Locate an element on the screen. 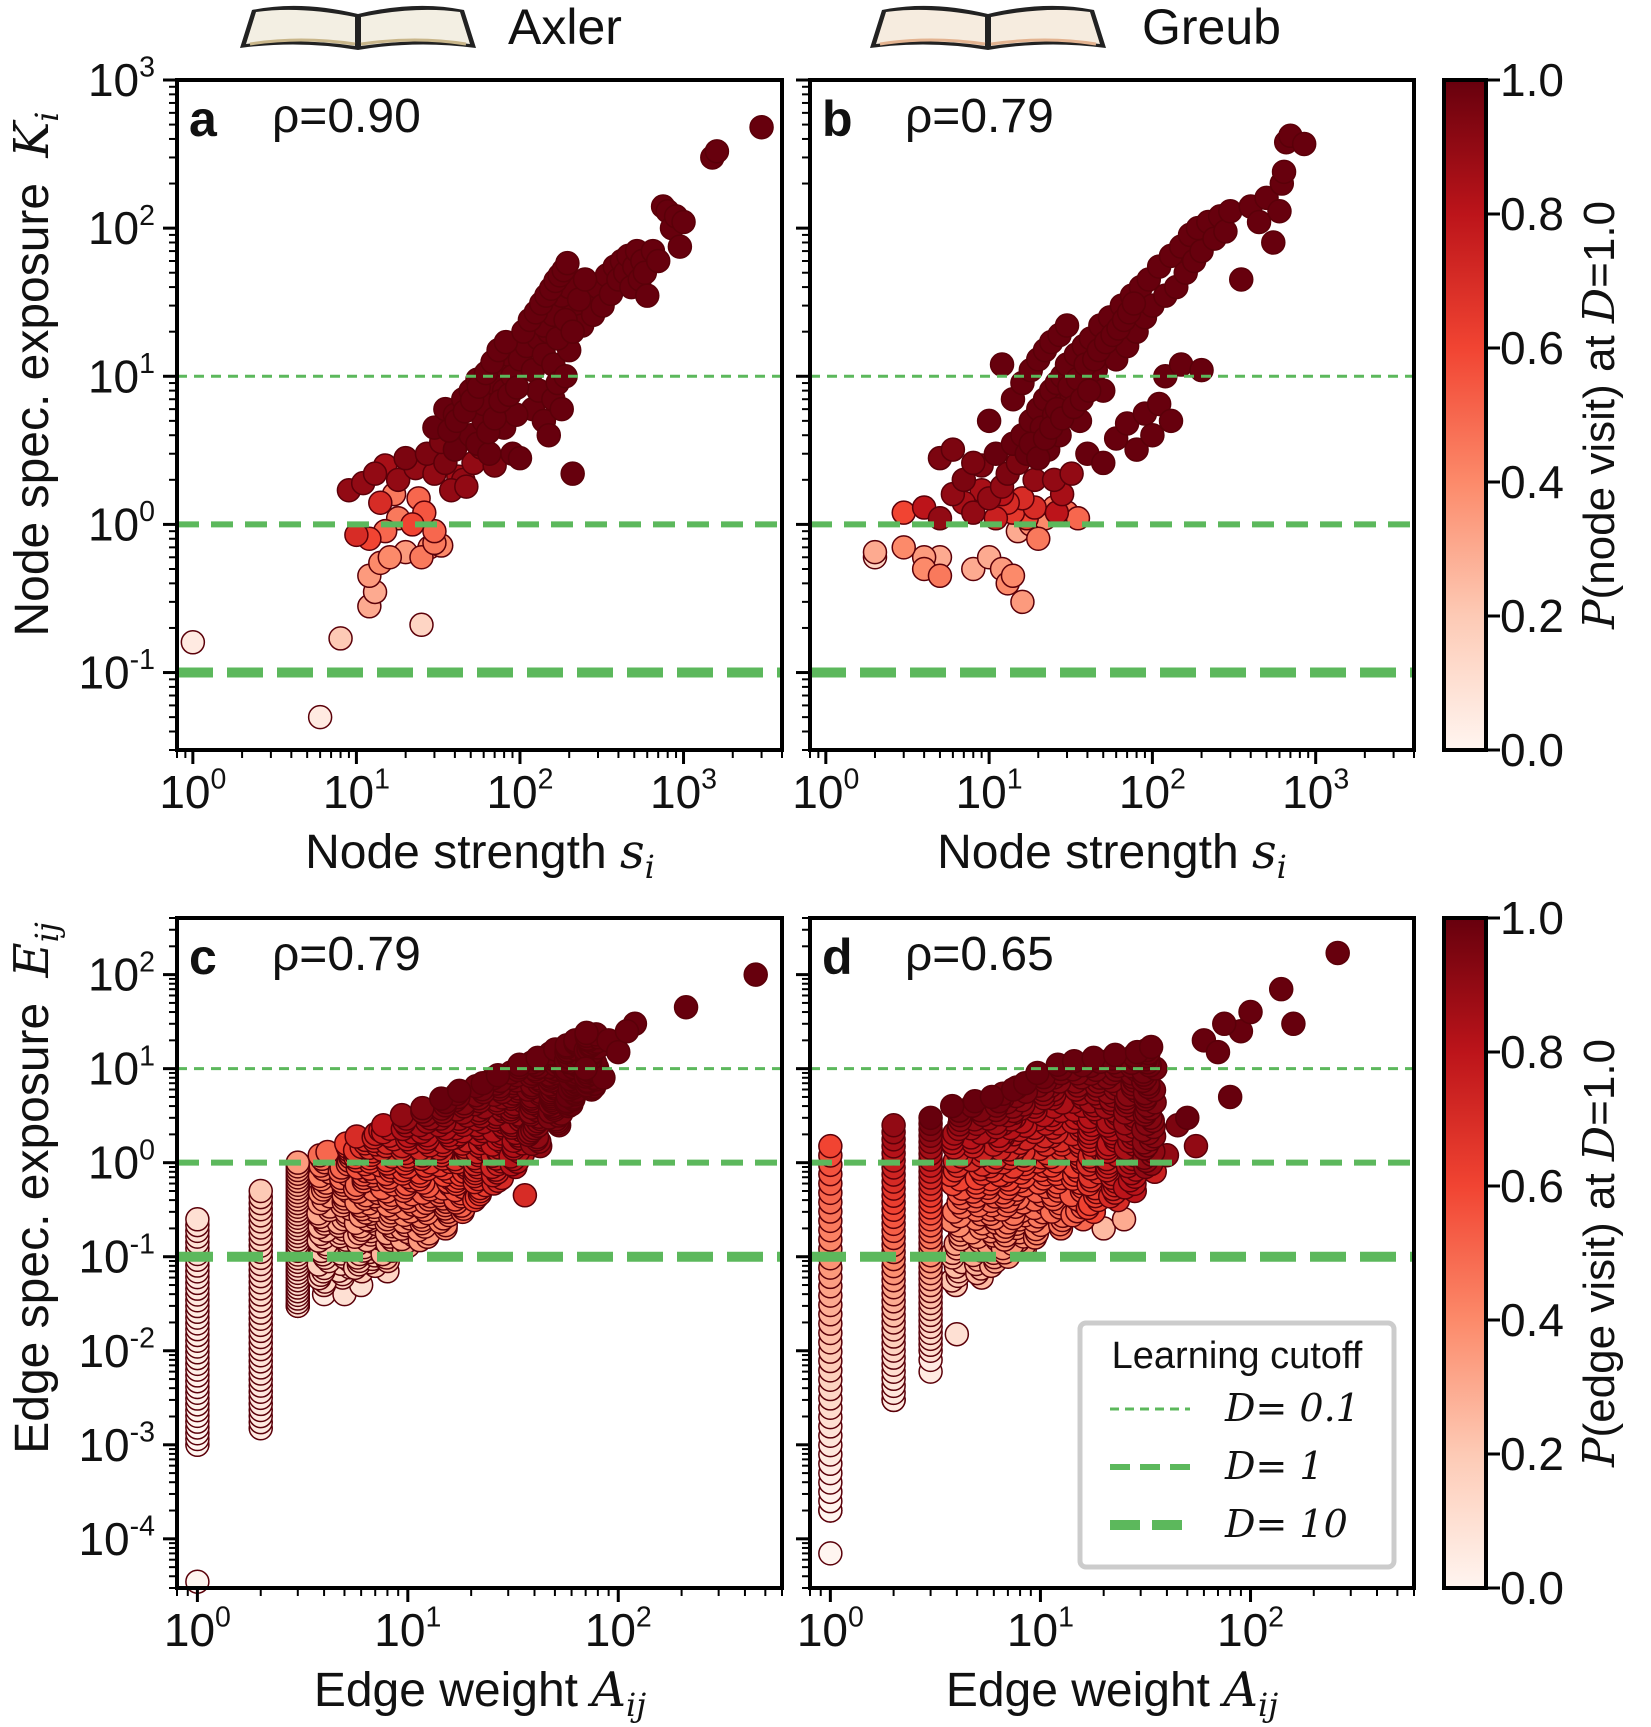  y-axis-title-top: Node spec. exposure Ki is located at coordinates (35, 373).